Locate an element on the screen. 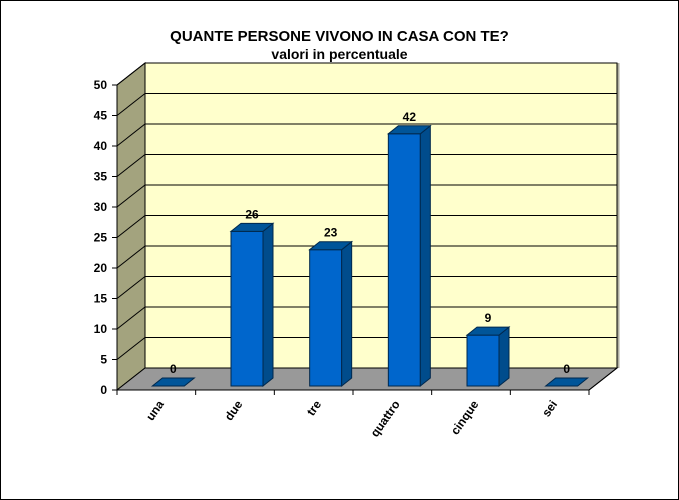 This screenshot has width=679, height=500. x-tick-label: quattro is located at coordinates (385, 419).